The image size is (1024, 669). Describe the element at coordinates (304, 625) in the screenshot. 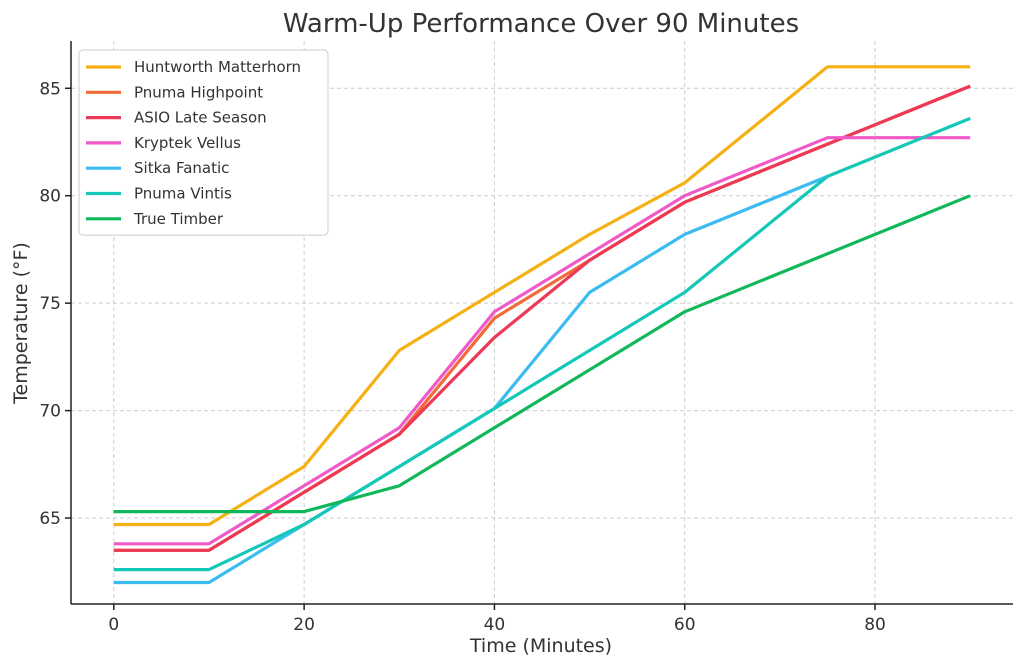

I see `x-tick-label: 20` at that location.